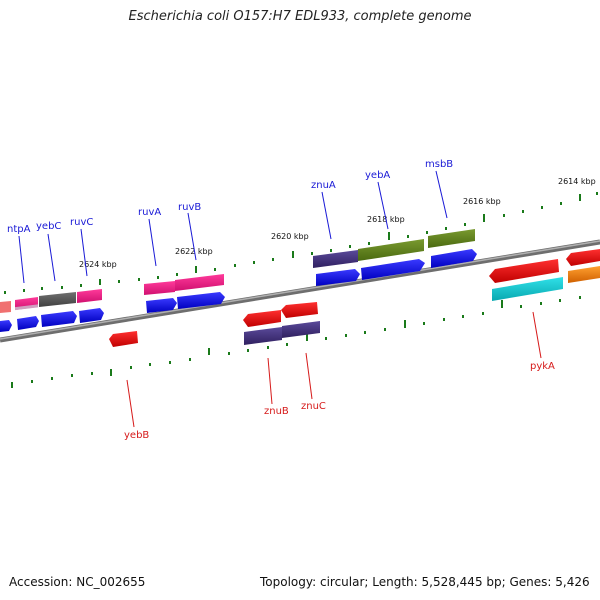 This screenshot has height=600, width=600. Describe the element at coordinates (439, 164) in the screenshot. I see `gene-label-msbb: msbB` at that location.